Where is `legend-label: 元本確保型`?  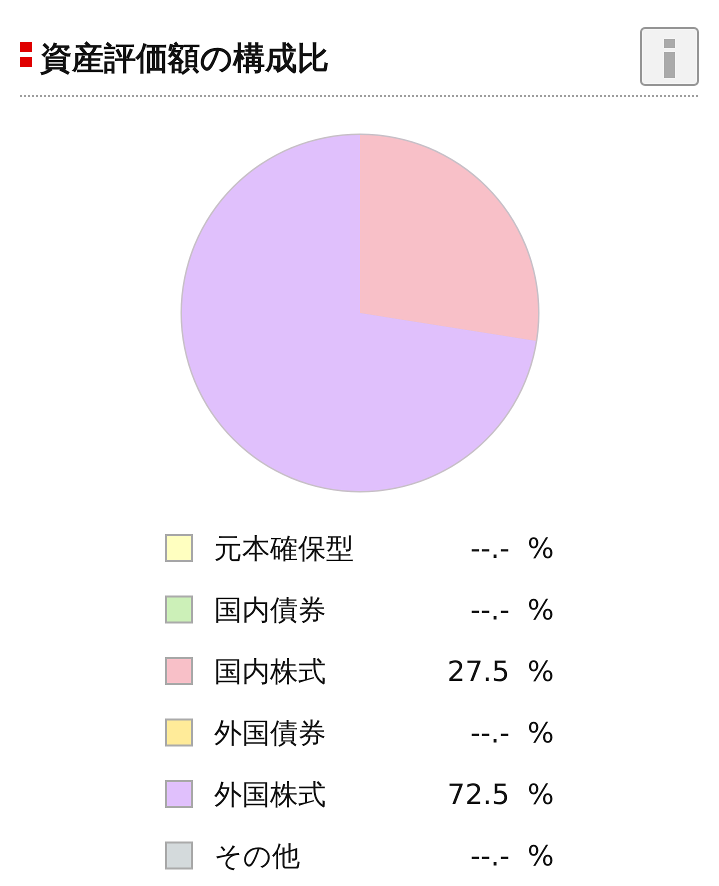
legend-label: 元本確保型 is located at coordinates (284, 548).